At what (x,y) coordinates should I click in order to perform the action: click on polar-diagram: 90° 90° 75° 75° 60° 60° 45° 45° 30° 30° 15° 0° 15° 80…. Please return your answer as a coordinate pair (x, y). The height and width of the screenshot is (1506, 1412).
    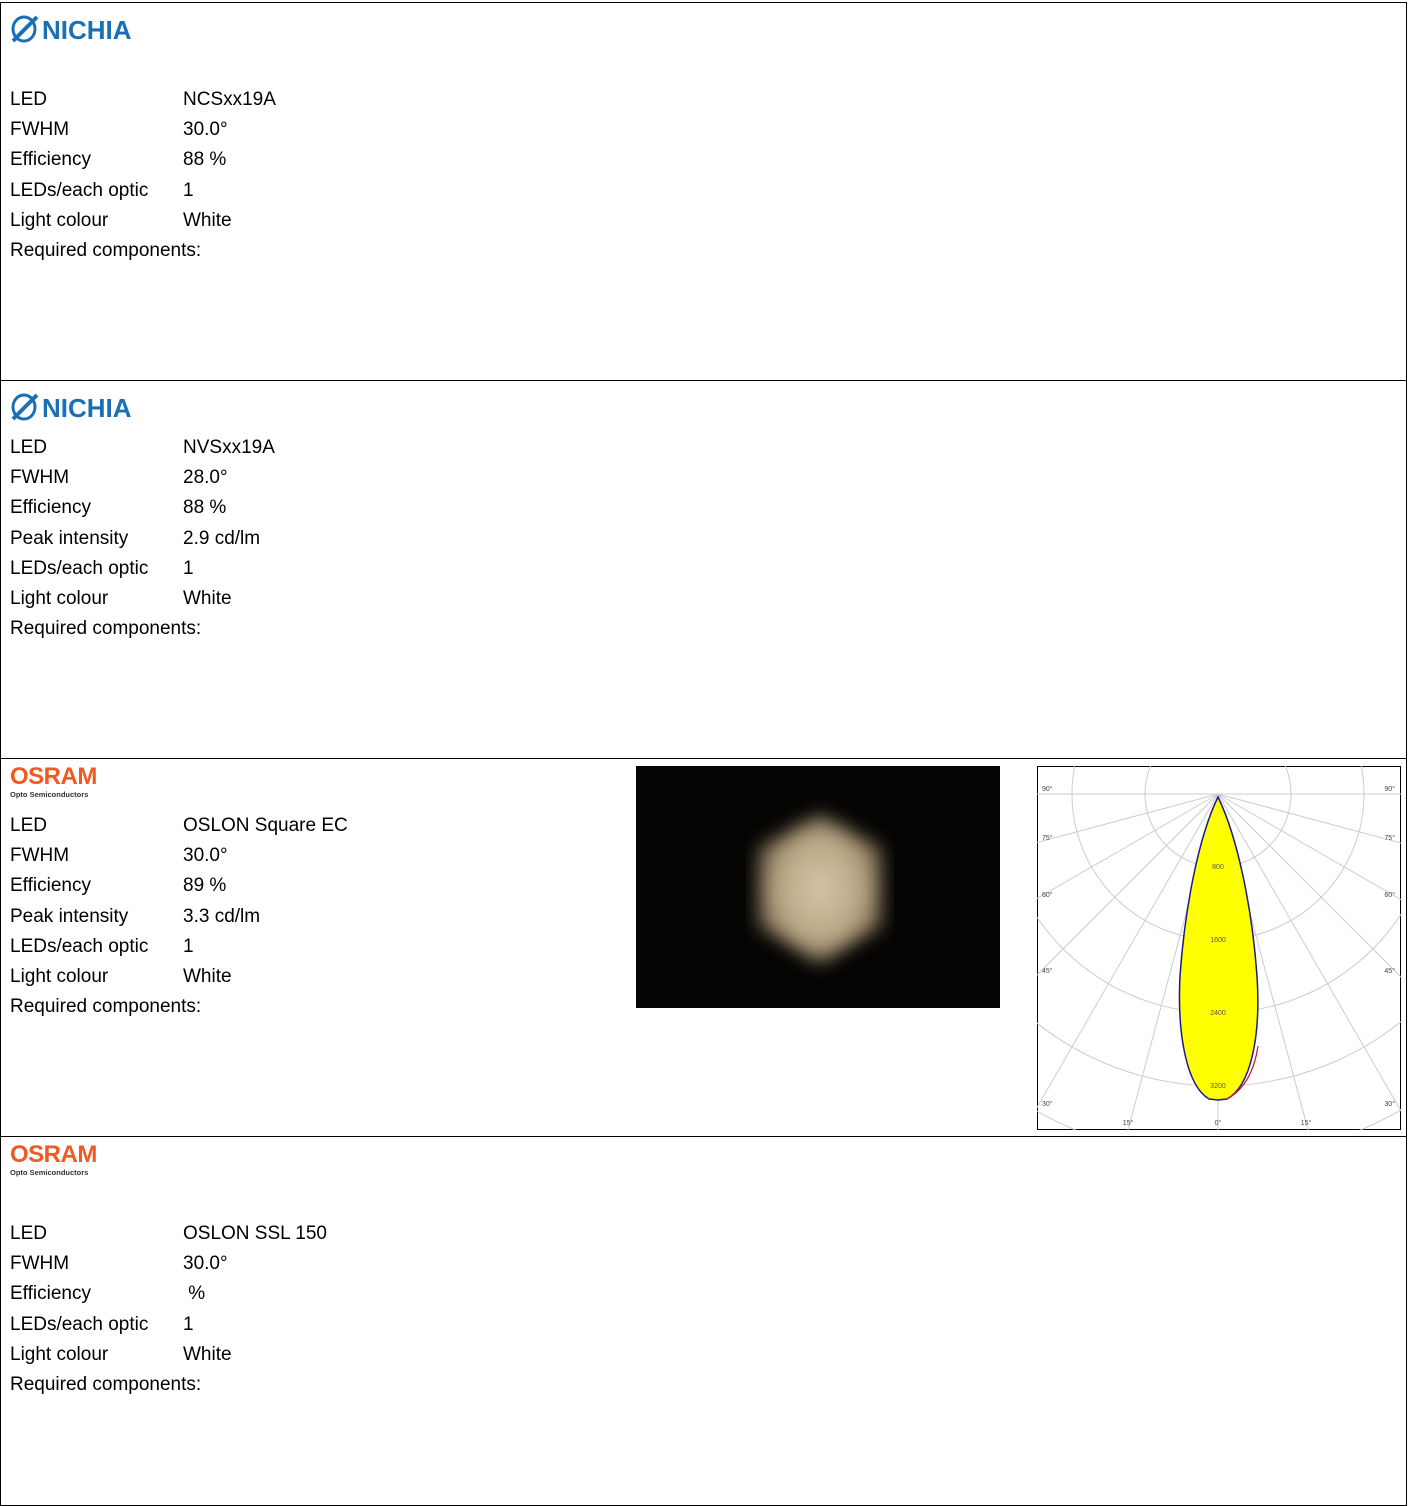
    Looking at the image, I should click on (1219, 948).